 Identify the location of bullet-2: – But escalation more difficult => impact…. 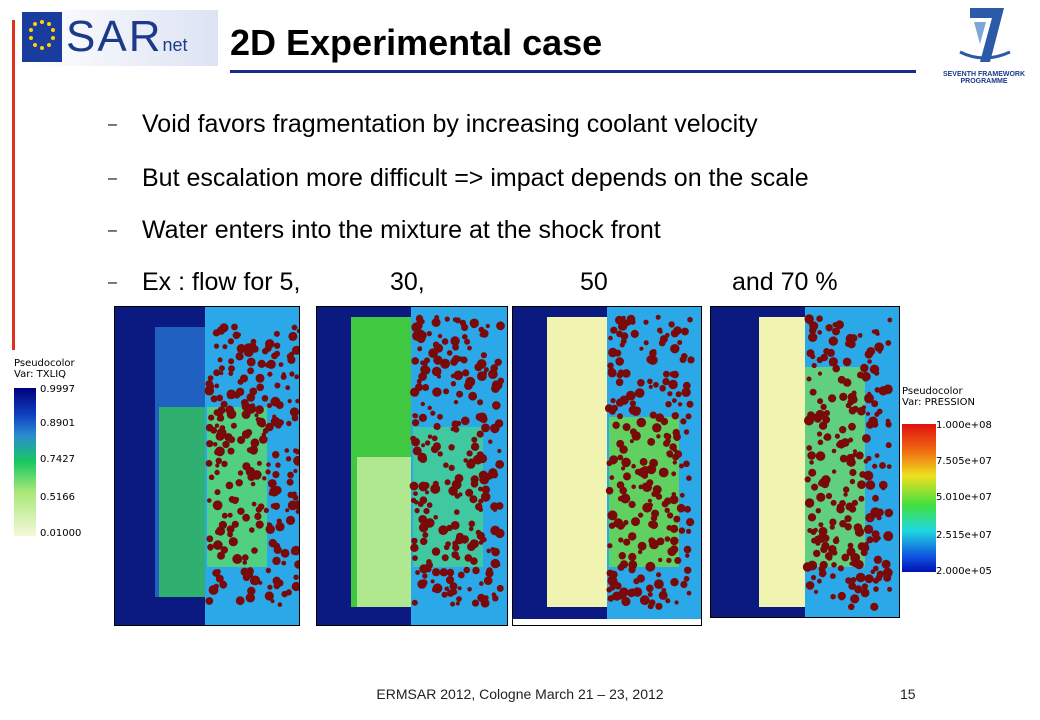
(458, 178).